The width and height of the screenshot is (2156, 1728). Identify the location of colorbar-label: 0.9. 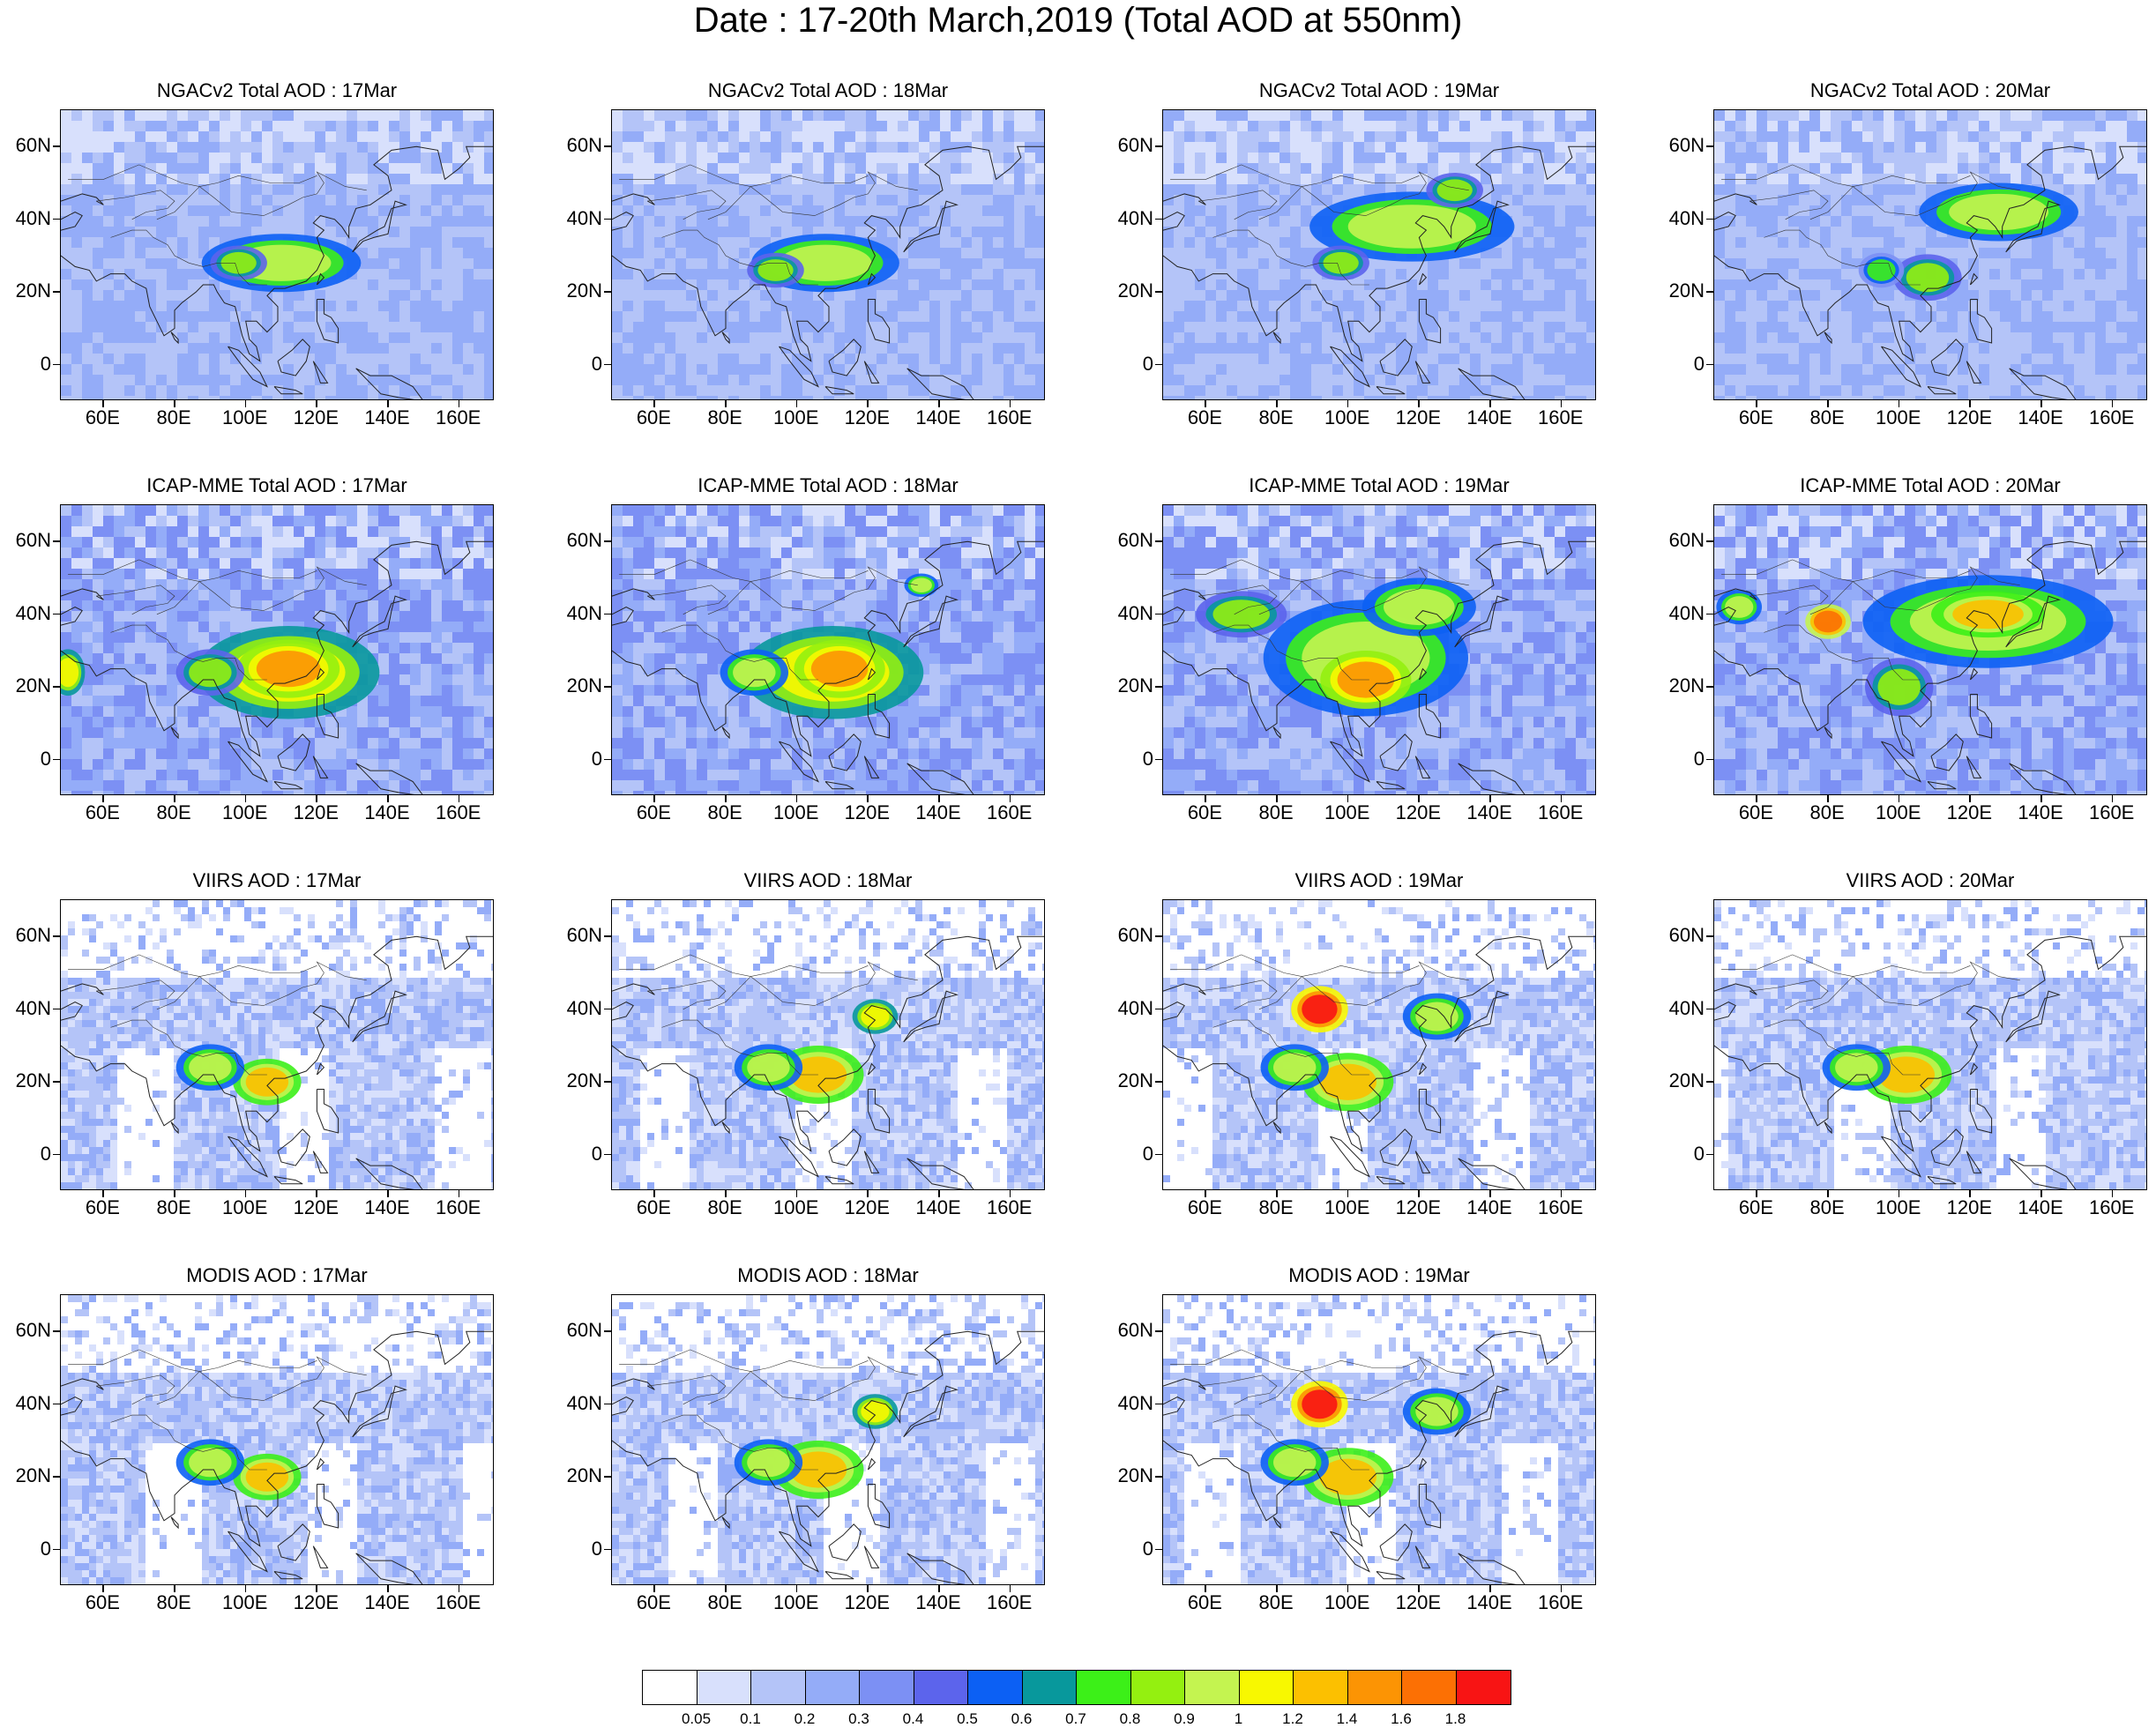
(1184, 1719).